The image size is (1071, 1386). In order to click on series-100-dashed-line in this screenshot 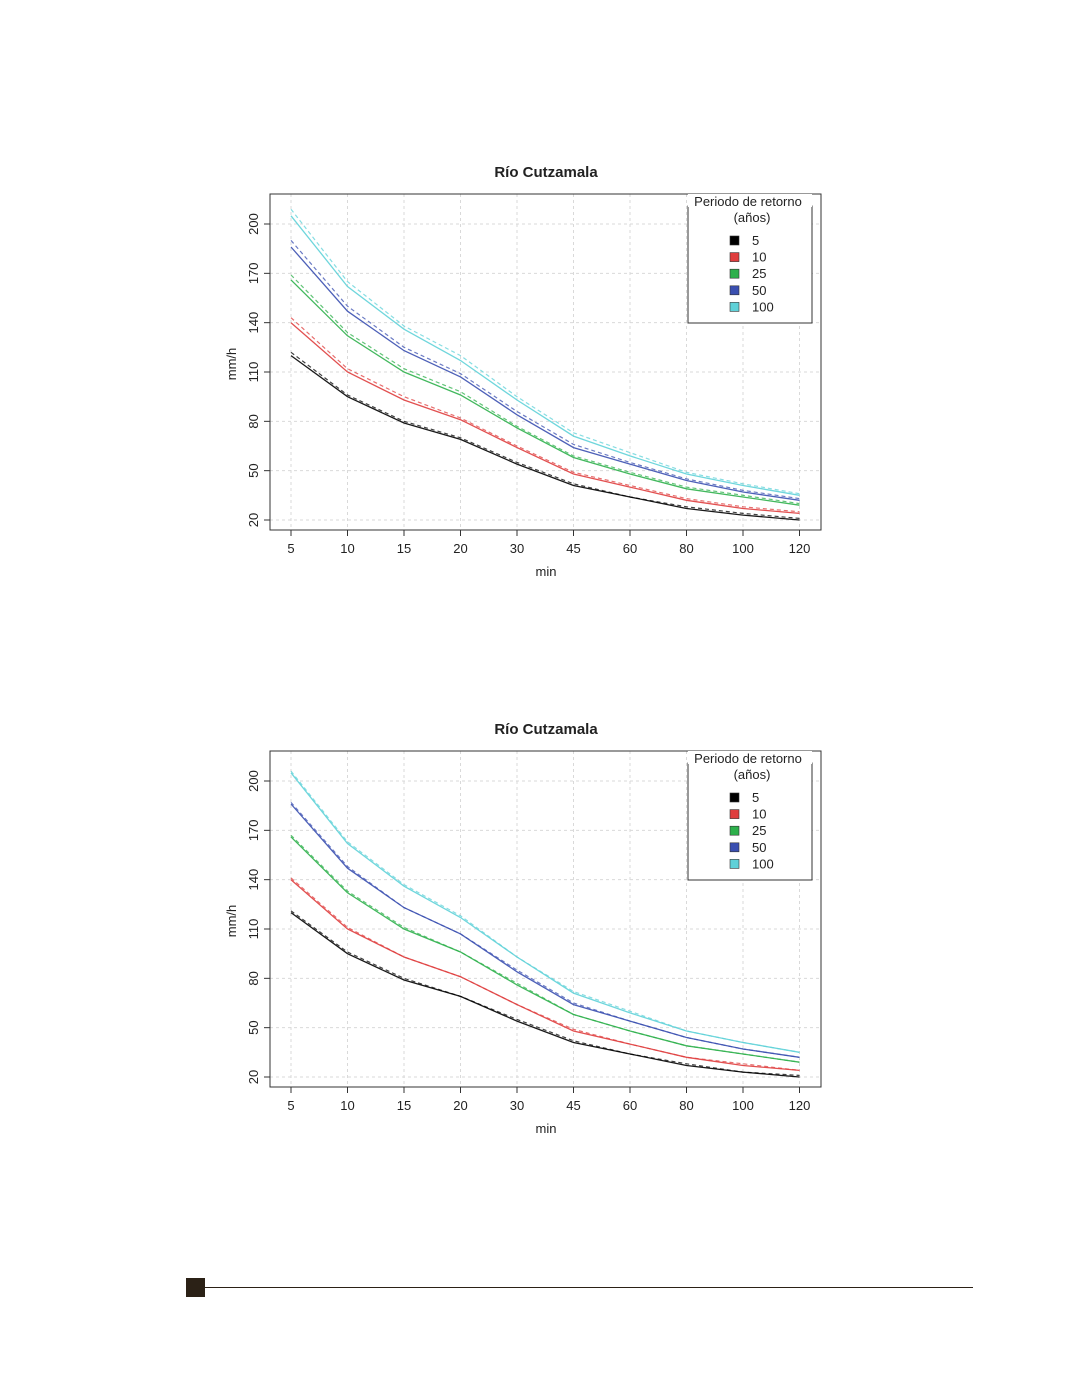, I will do `click(545, 351)`.